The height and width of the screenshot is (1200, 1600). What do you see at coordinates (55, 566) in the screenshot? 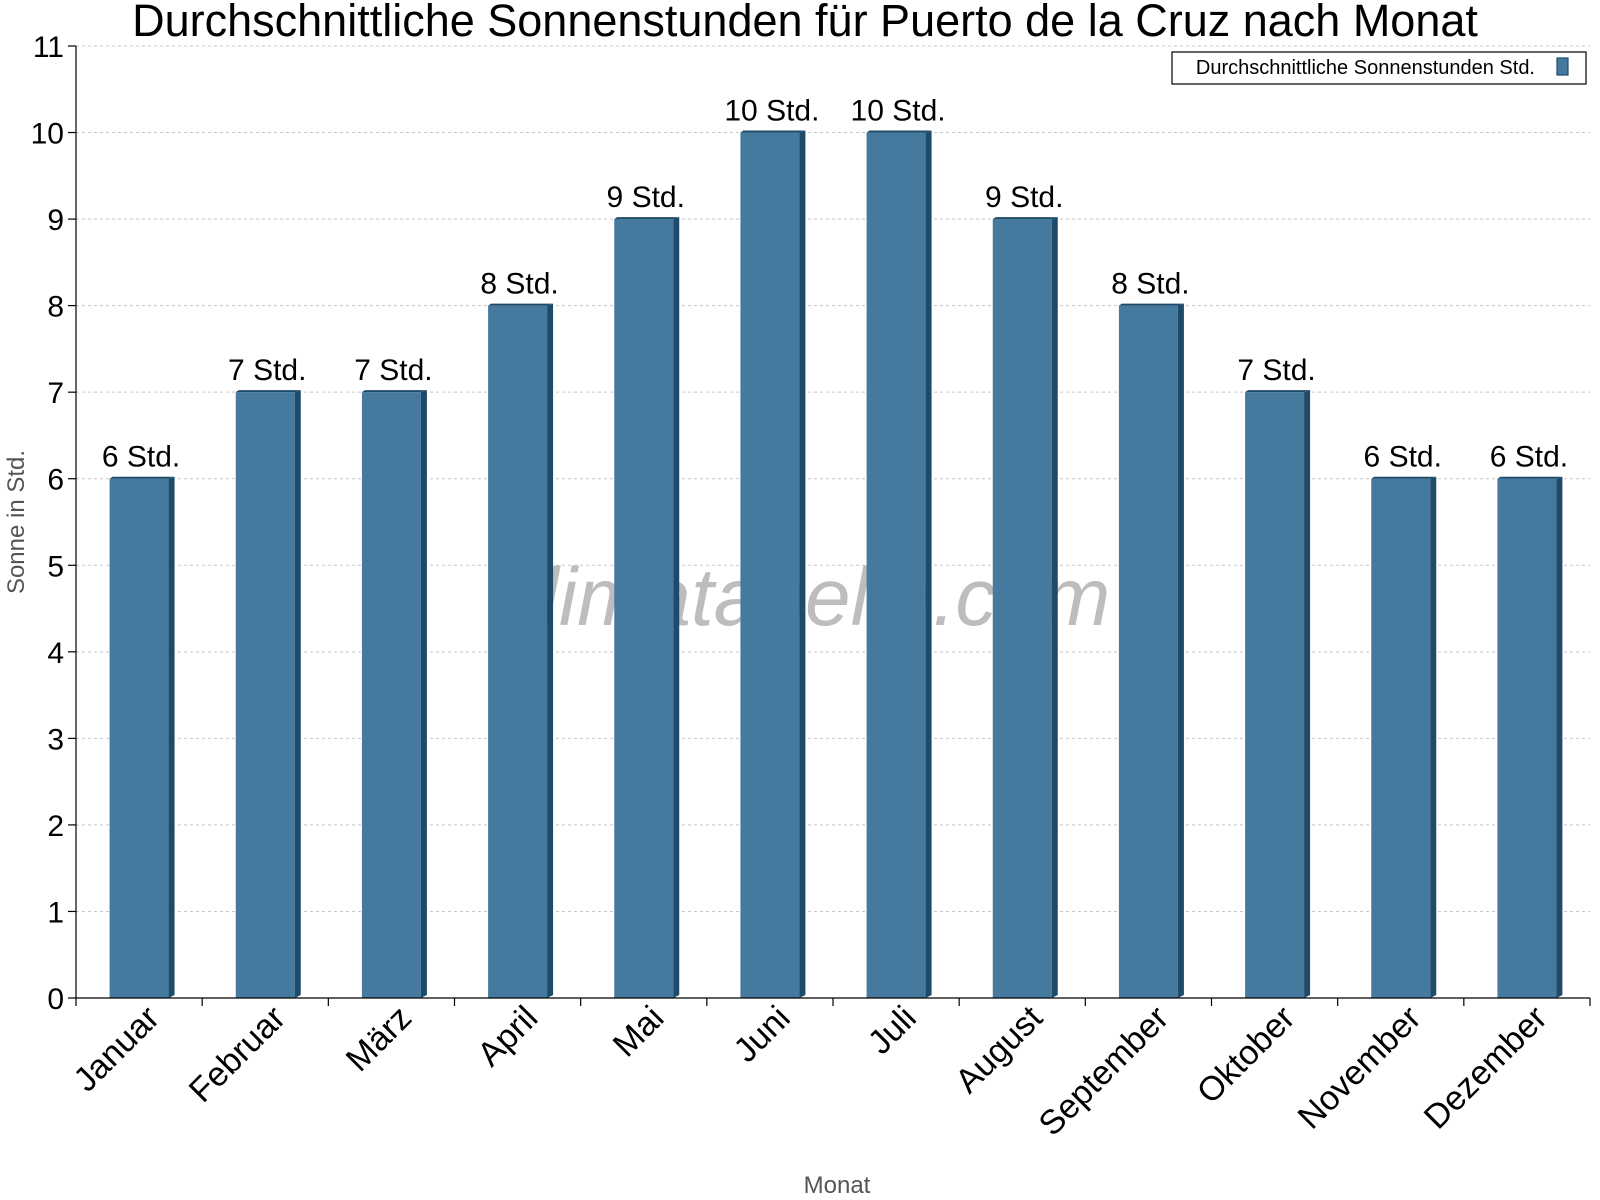
I see `y-tick-label: 5` at bounding box center [55, 566].